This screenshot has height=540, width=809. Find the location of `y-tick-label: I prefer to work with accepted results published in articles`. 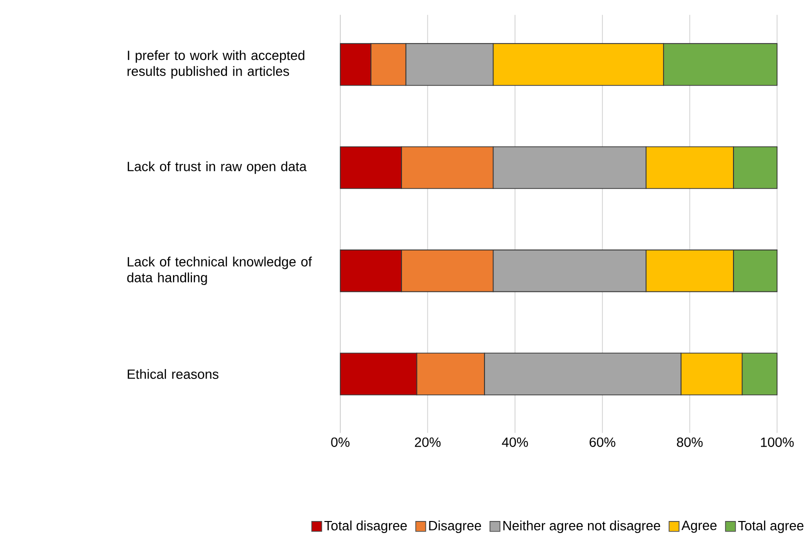

y-tick-label: I prefer to work with accepted results published in articles is located at coordinates (216, 64).